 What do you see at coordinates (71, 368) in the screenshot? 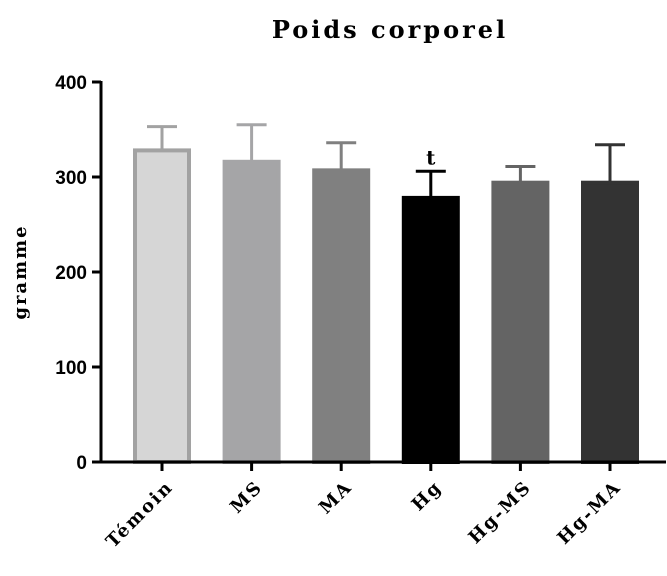
I see `y-tick-label: 100` at bounding box center [71, 368].